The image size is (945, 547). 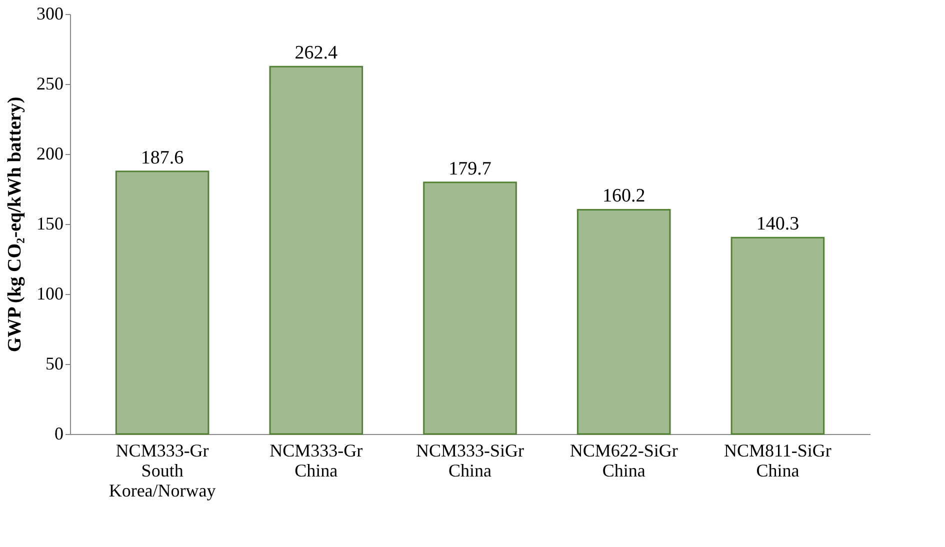 What do you see at coordinates (316, 460) in the screenshot?
I see `x-tick-label: NCM333-Gr China` at bounding box center [316, 460].